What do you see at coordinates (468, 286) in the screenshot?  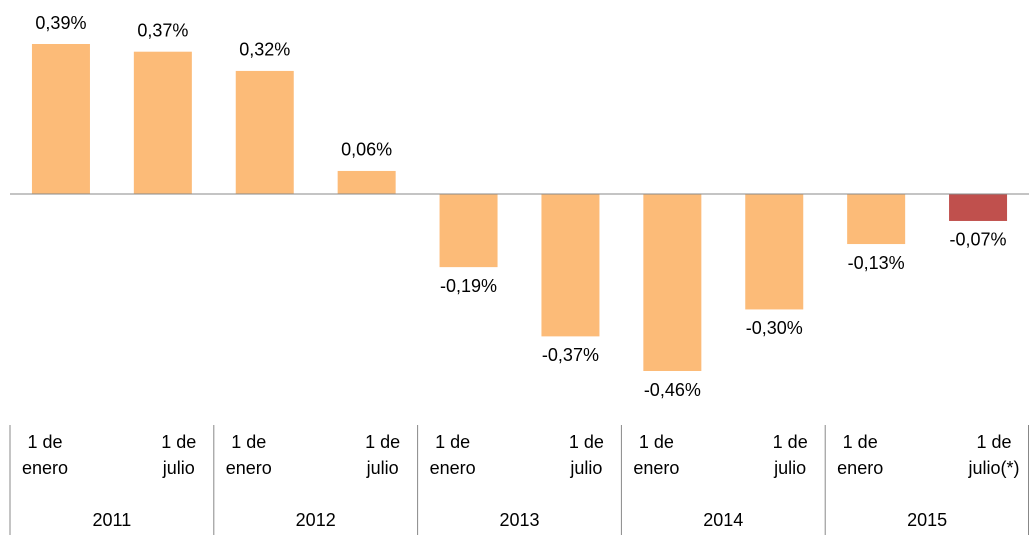 I see `data-label: -0,19%` at bounding box center [468, 286].